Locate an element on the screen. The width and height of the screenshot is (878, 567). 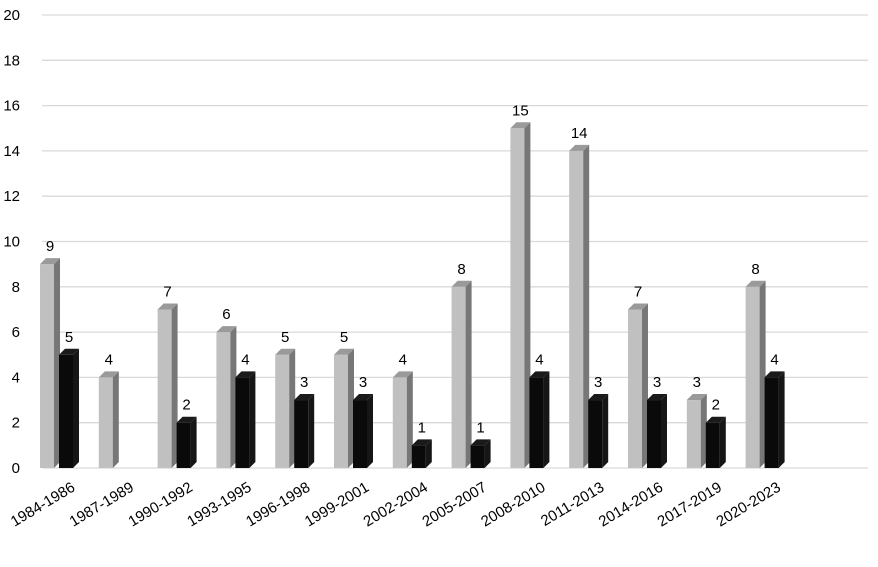
x-tick-label: 1984-1986 is located at coordinates (43, 505).